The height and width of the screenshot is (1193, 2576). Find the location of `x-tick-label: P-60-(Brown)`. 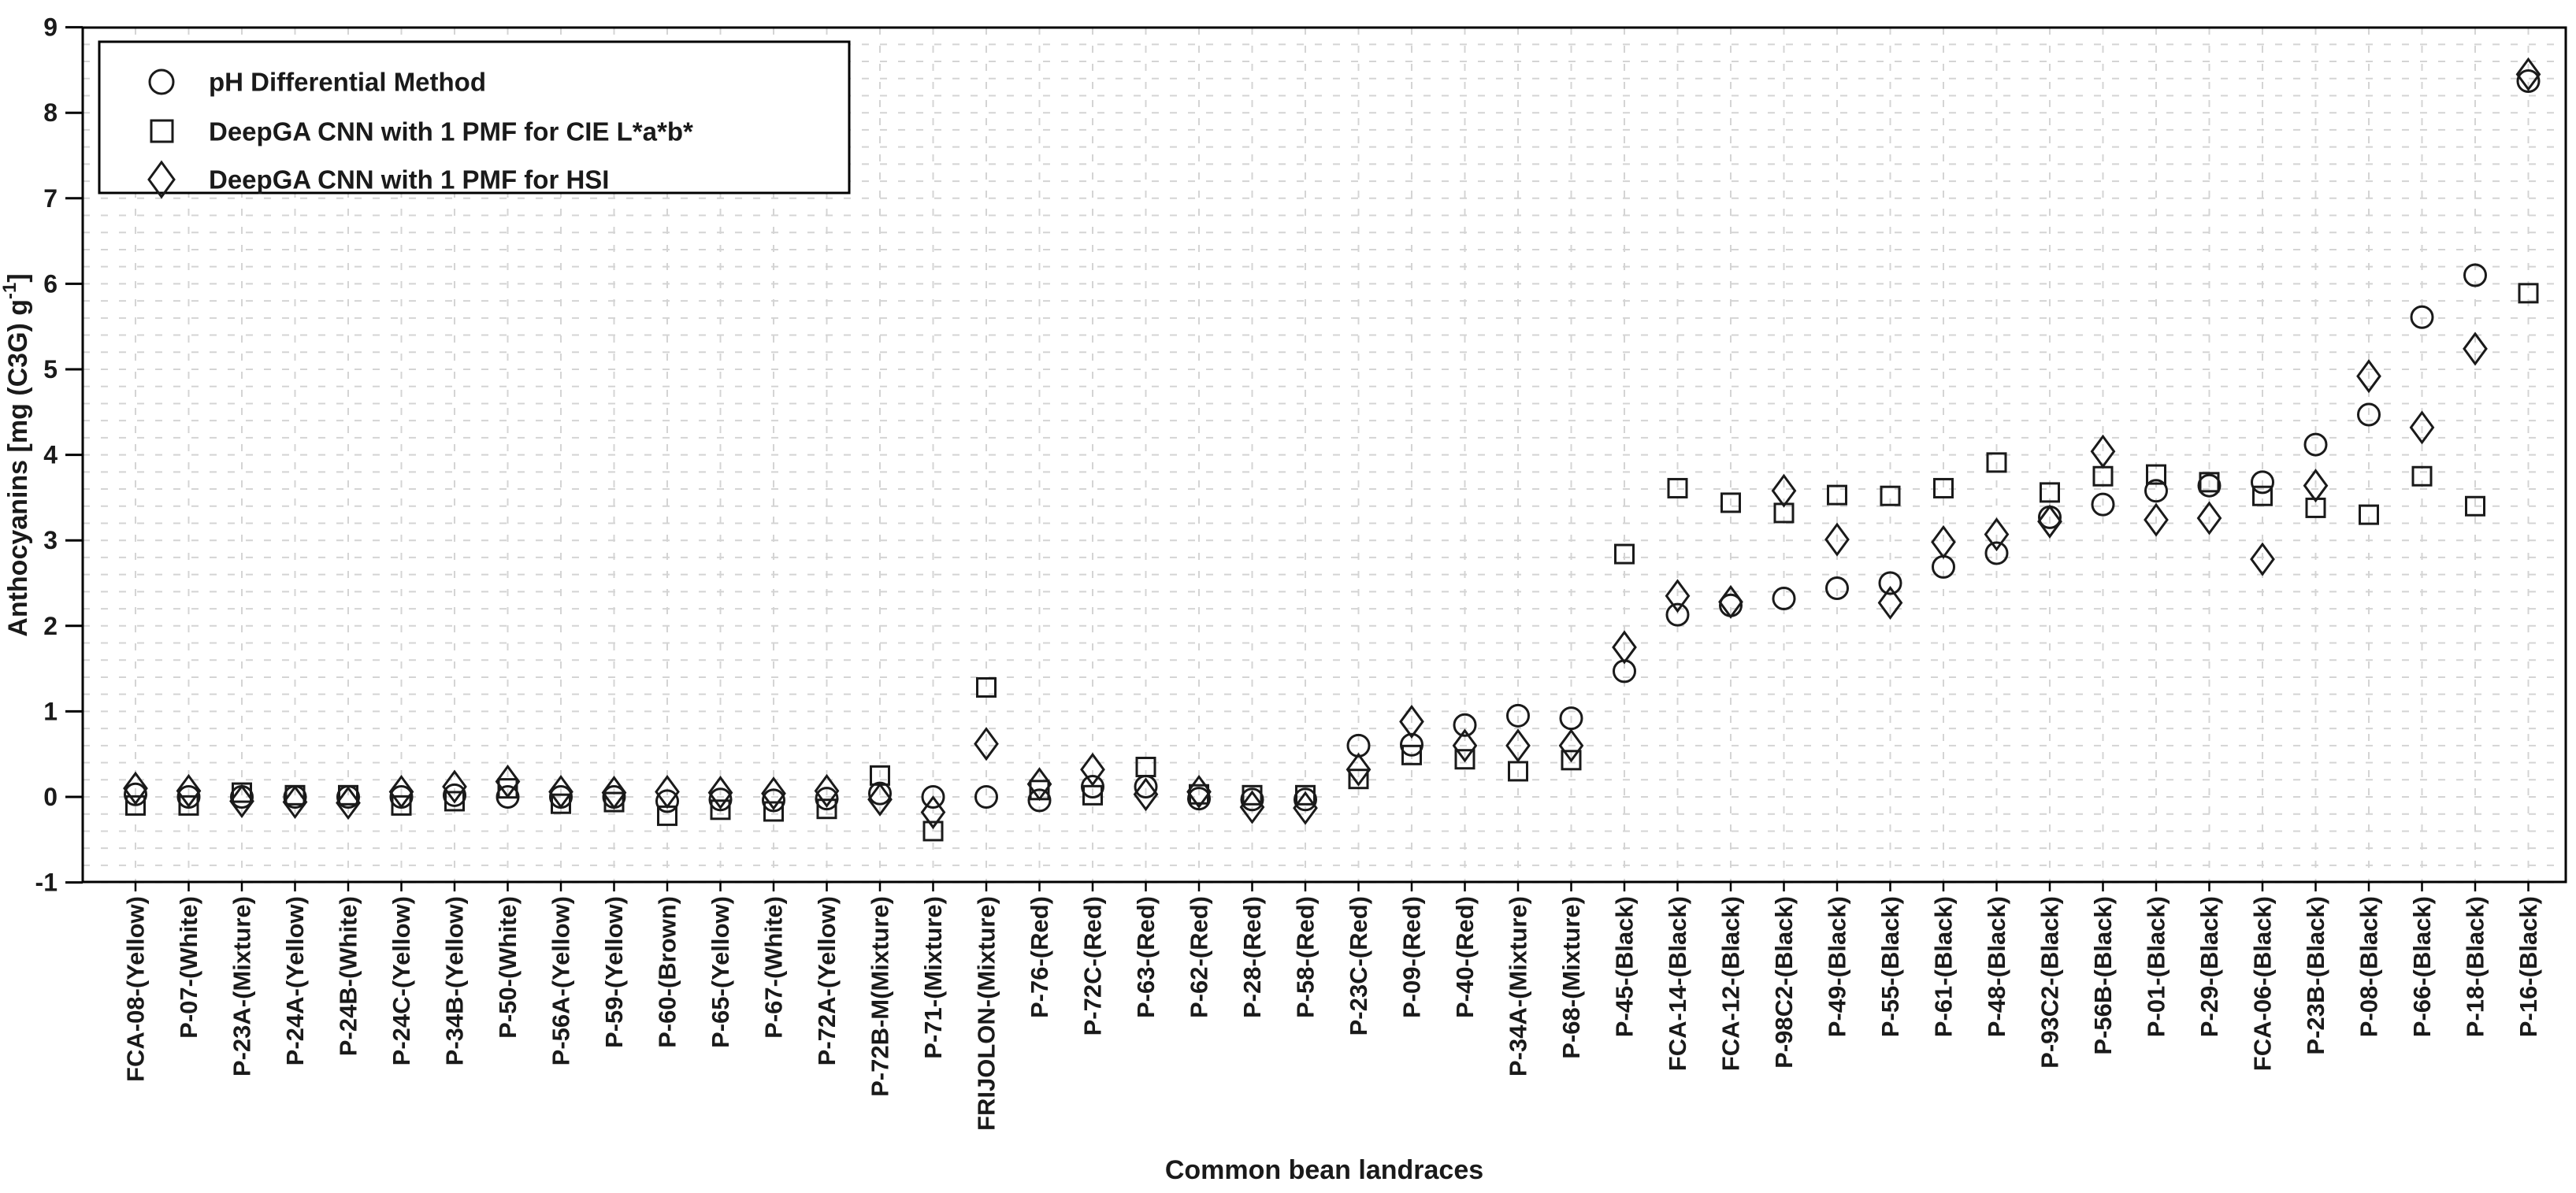

x-tick-label: P-60-(Brown) is located at coordinates (667, 972).